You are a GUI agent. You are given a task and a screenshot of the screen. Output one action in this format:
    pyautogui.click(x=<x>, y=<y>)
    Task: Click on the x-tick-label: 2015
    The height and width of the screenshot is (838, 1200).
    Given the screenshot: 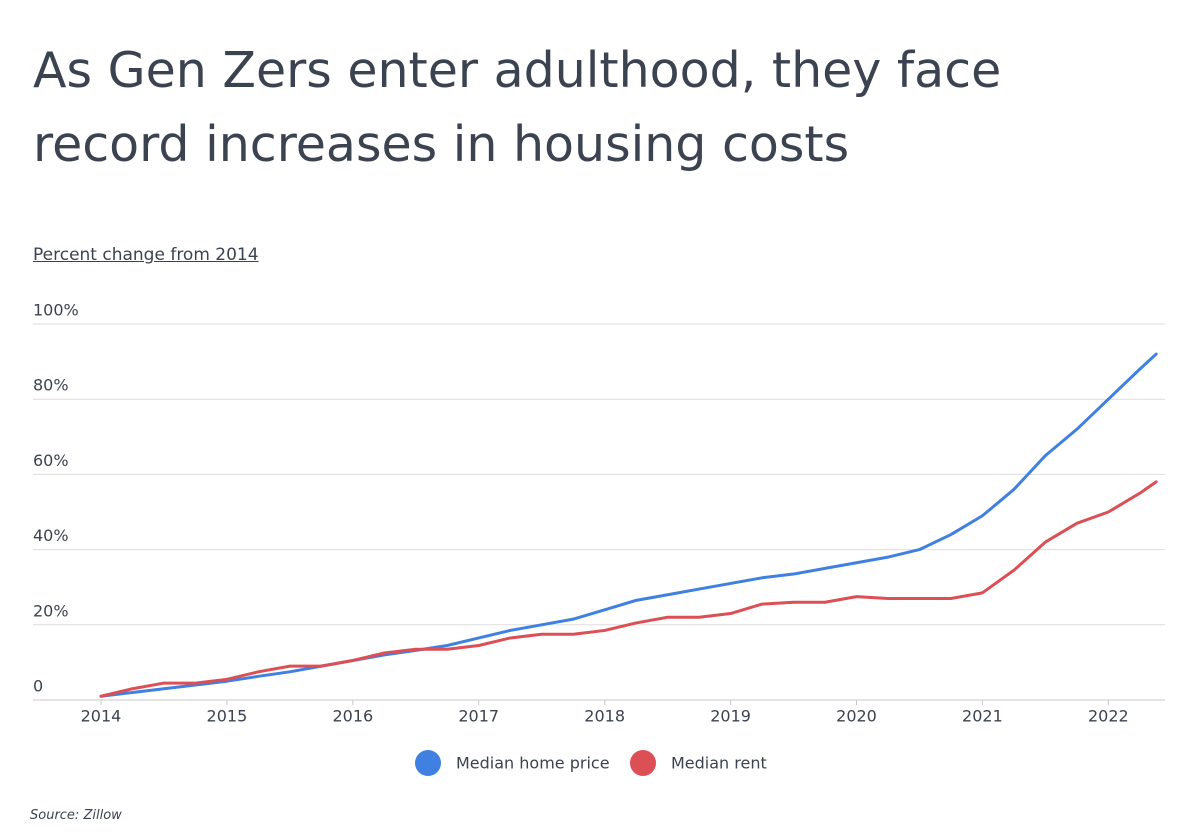 What is the action you would take?
    pyautogui.click(x=227, y=716)
    